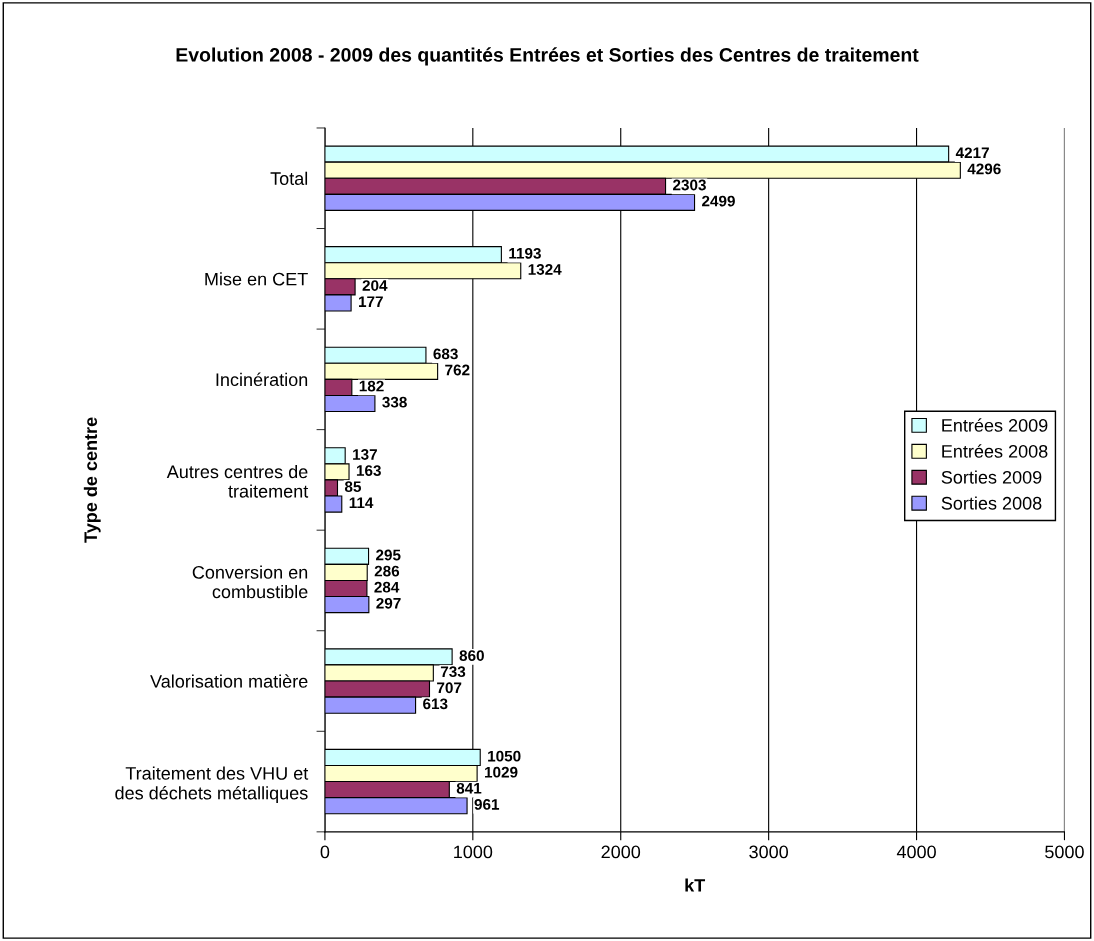 The image size is (1094, 941). I want to click on data-label: 284, so click(387, 587).